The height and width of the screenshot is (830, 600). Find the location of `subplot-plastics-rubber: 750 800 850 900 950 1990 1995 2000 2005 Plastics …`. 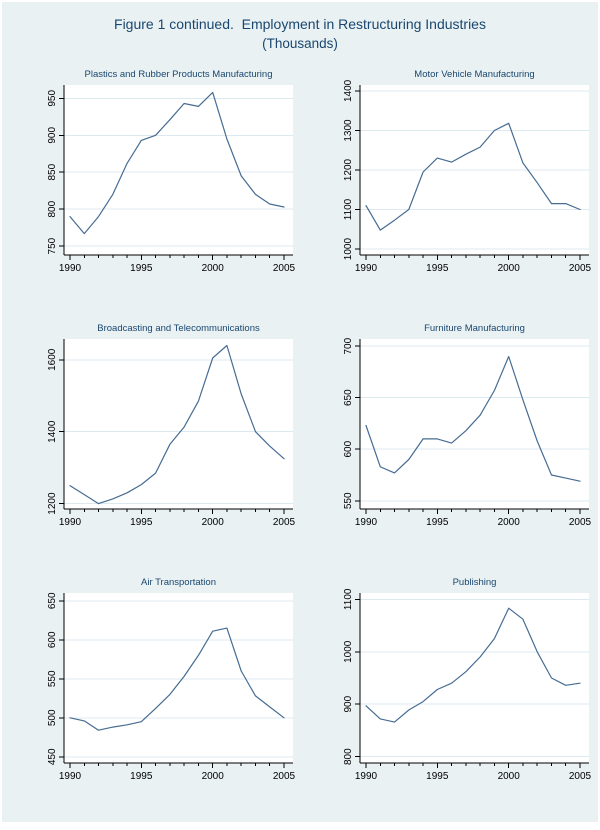

subplot-plastics-rubber: 750 800 850 900 950 1990 1995 2000 2005 Plastics … is located at coordinates (154, 173).